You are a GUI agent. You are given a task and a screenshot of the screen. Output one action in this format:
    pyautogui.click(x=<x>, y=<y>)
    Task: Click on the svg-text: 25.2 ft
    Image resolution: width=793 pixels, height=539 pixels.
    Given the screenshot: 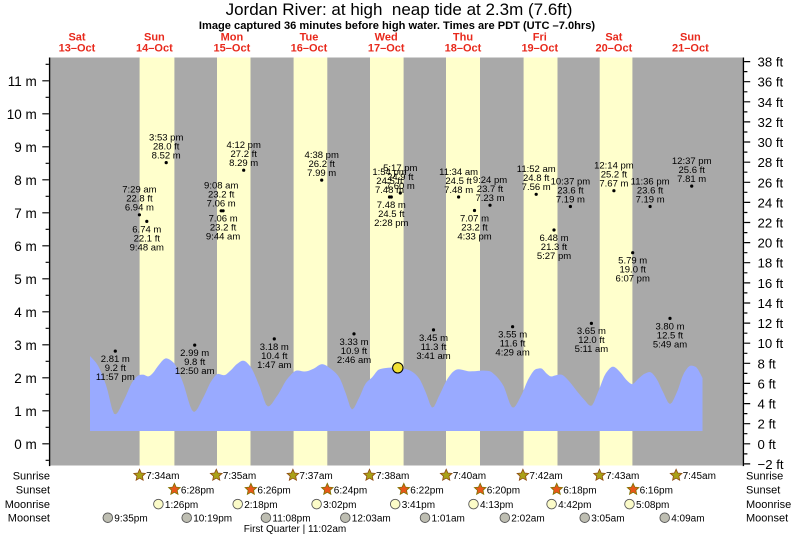 What is the action you would take?
    pyautogui.click(x=614, y=175)
    